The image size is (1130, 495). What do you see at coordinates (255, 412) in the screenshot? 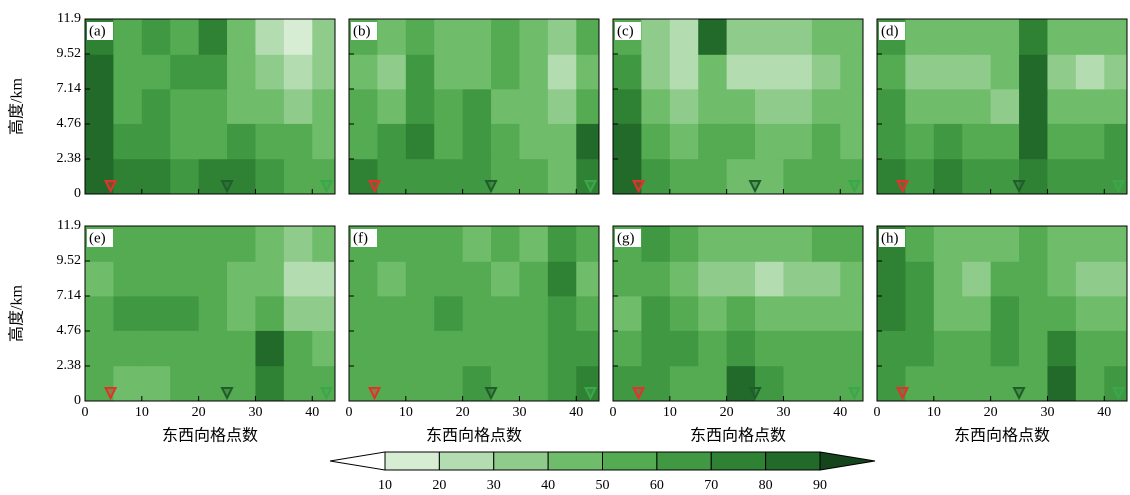
I see `x-tick-label: 30` at bounding box center [255, 412].